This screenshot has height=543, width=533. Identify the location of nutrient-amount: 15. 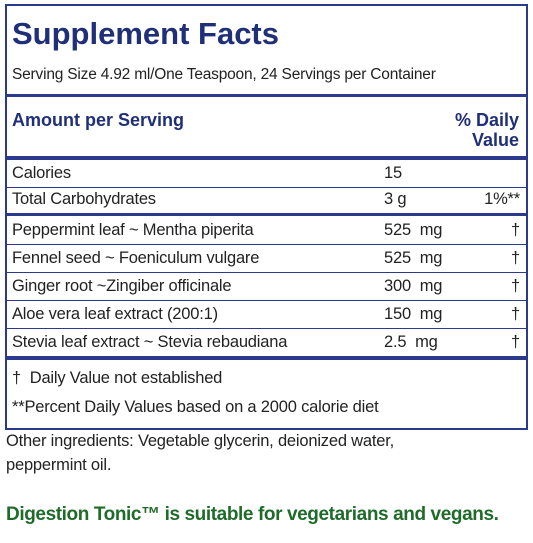
(393, 172).